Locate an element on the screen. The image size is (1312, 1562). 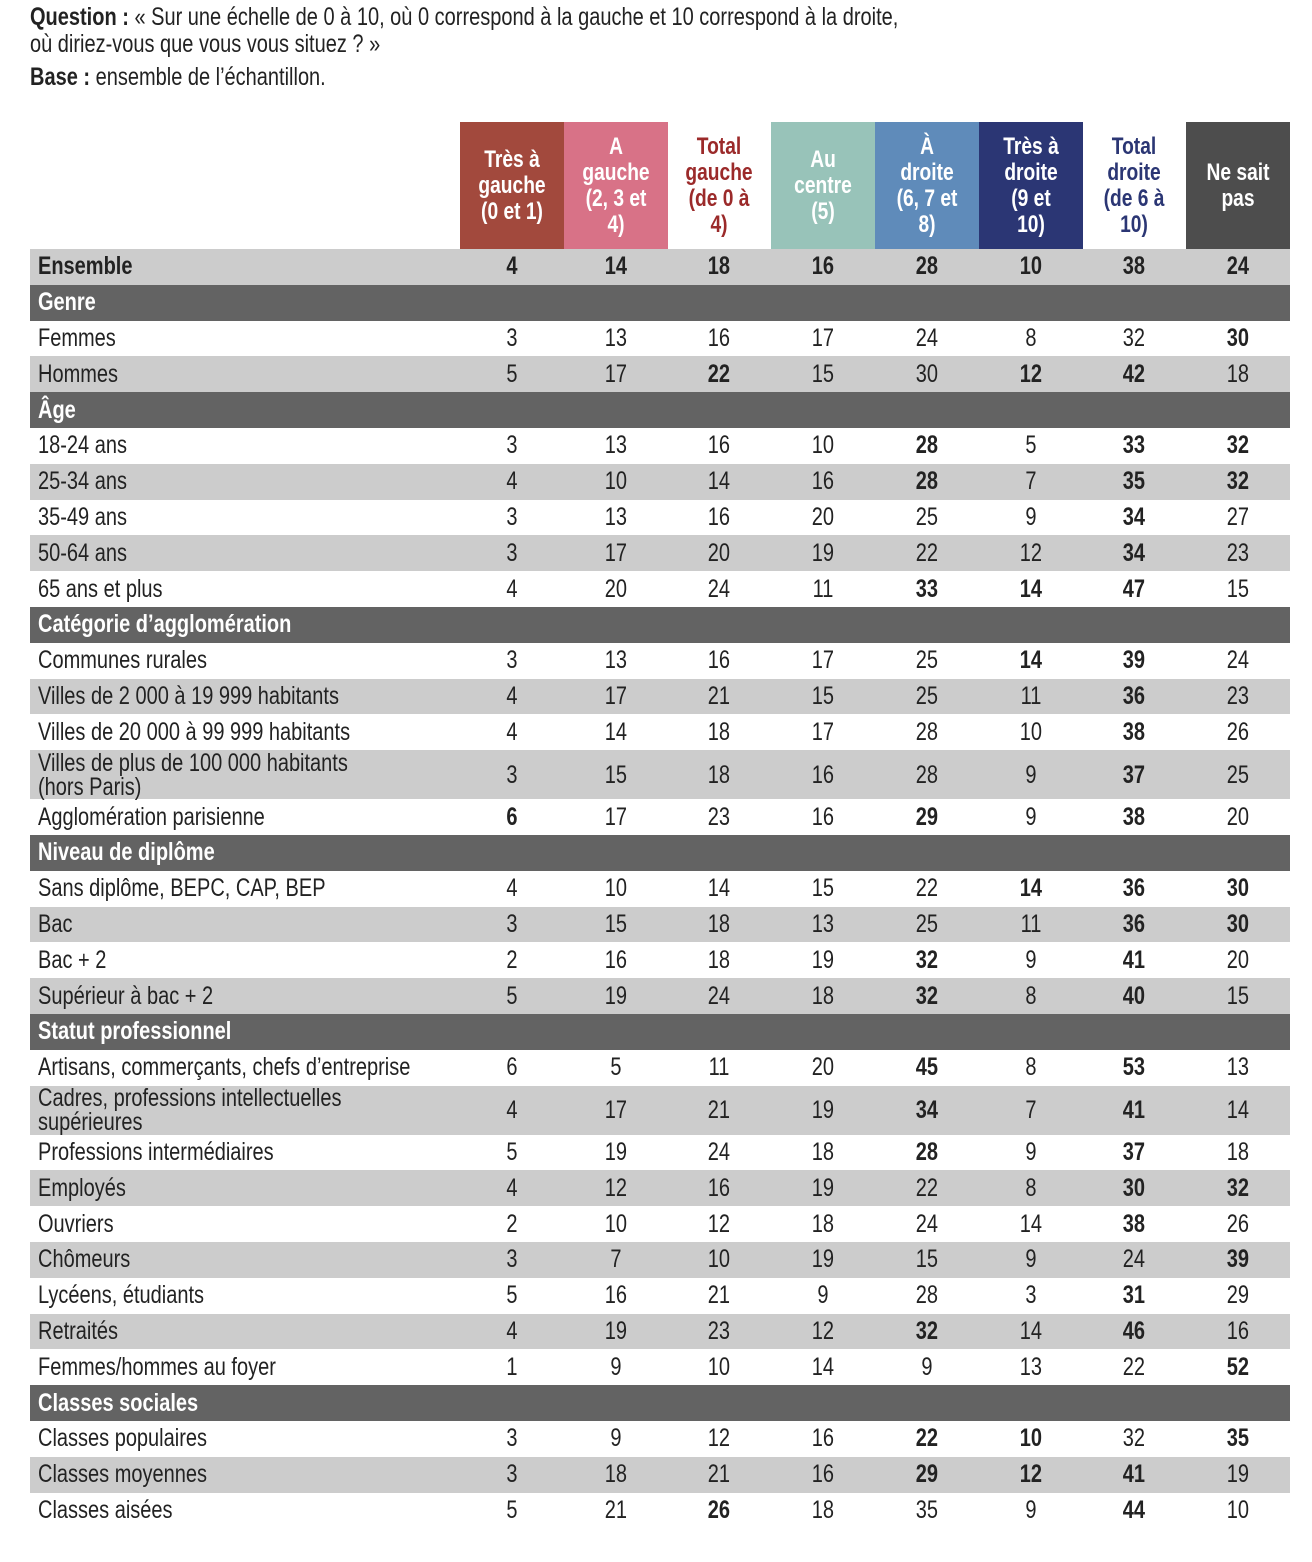
cell-value: 20 is located at coordinates (823, 517).